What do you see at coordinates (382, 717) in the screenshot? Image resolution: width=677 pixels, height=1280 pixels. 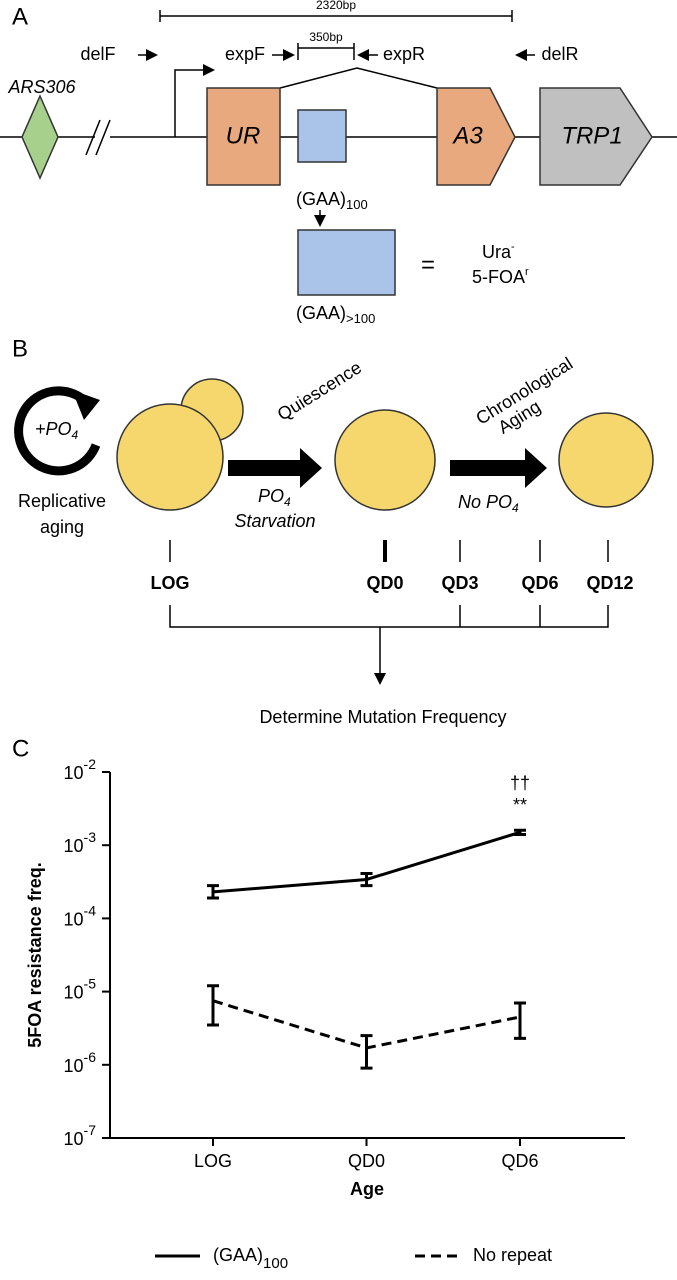 I see `outcome-label: Determine Mutation Frequency` at bounding box center [382, 717].